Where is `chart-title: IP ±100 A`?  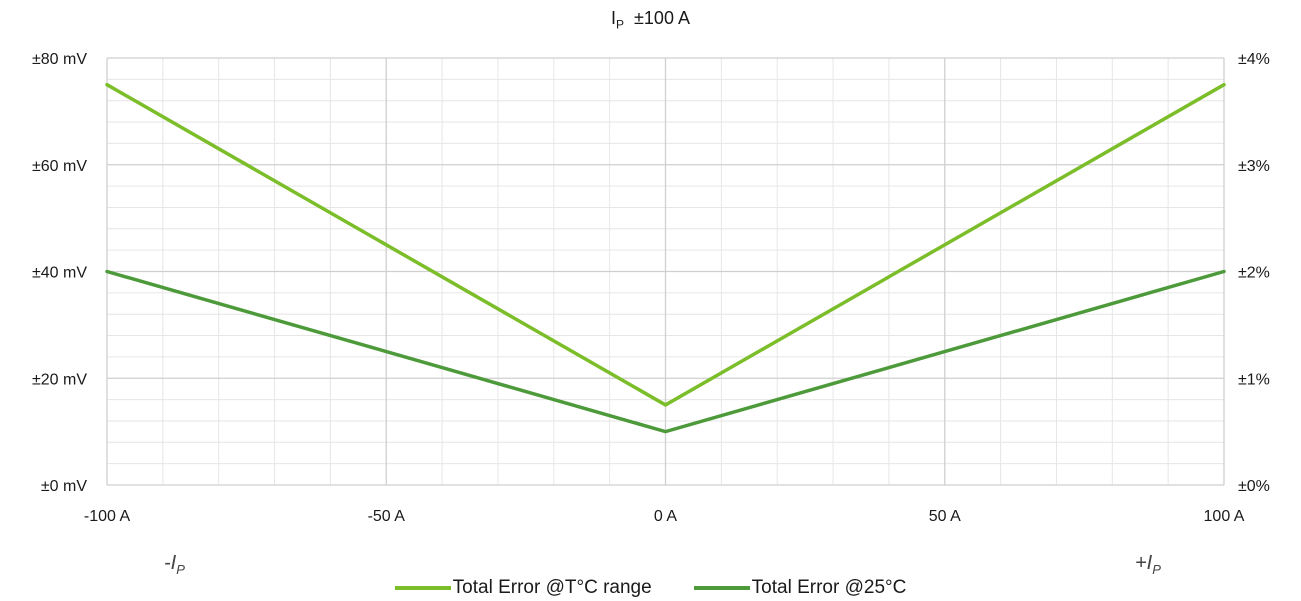
chart-title: IP ±100 A is located at coordinates (650, 20).